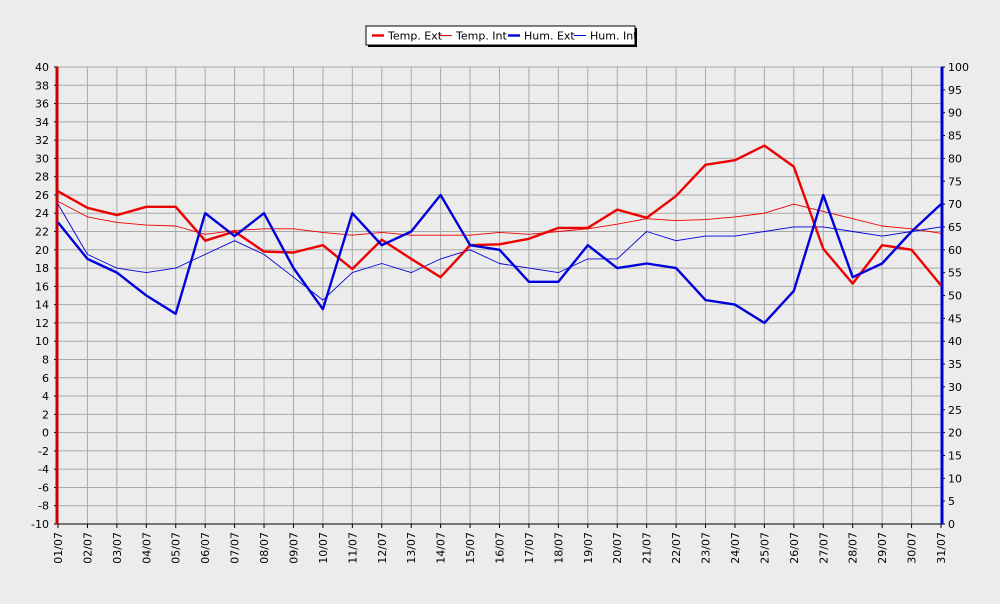 The width and height of the screenshot is (1000, 604). I want to click on legend-box, so click(500, 35).